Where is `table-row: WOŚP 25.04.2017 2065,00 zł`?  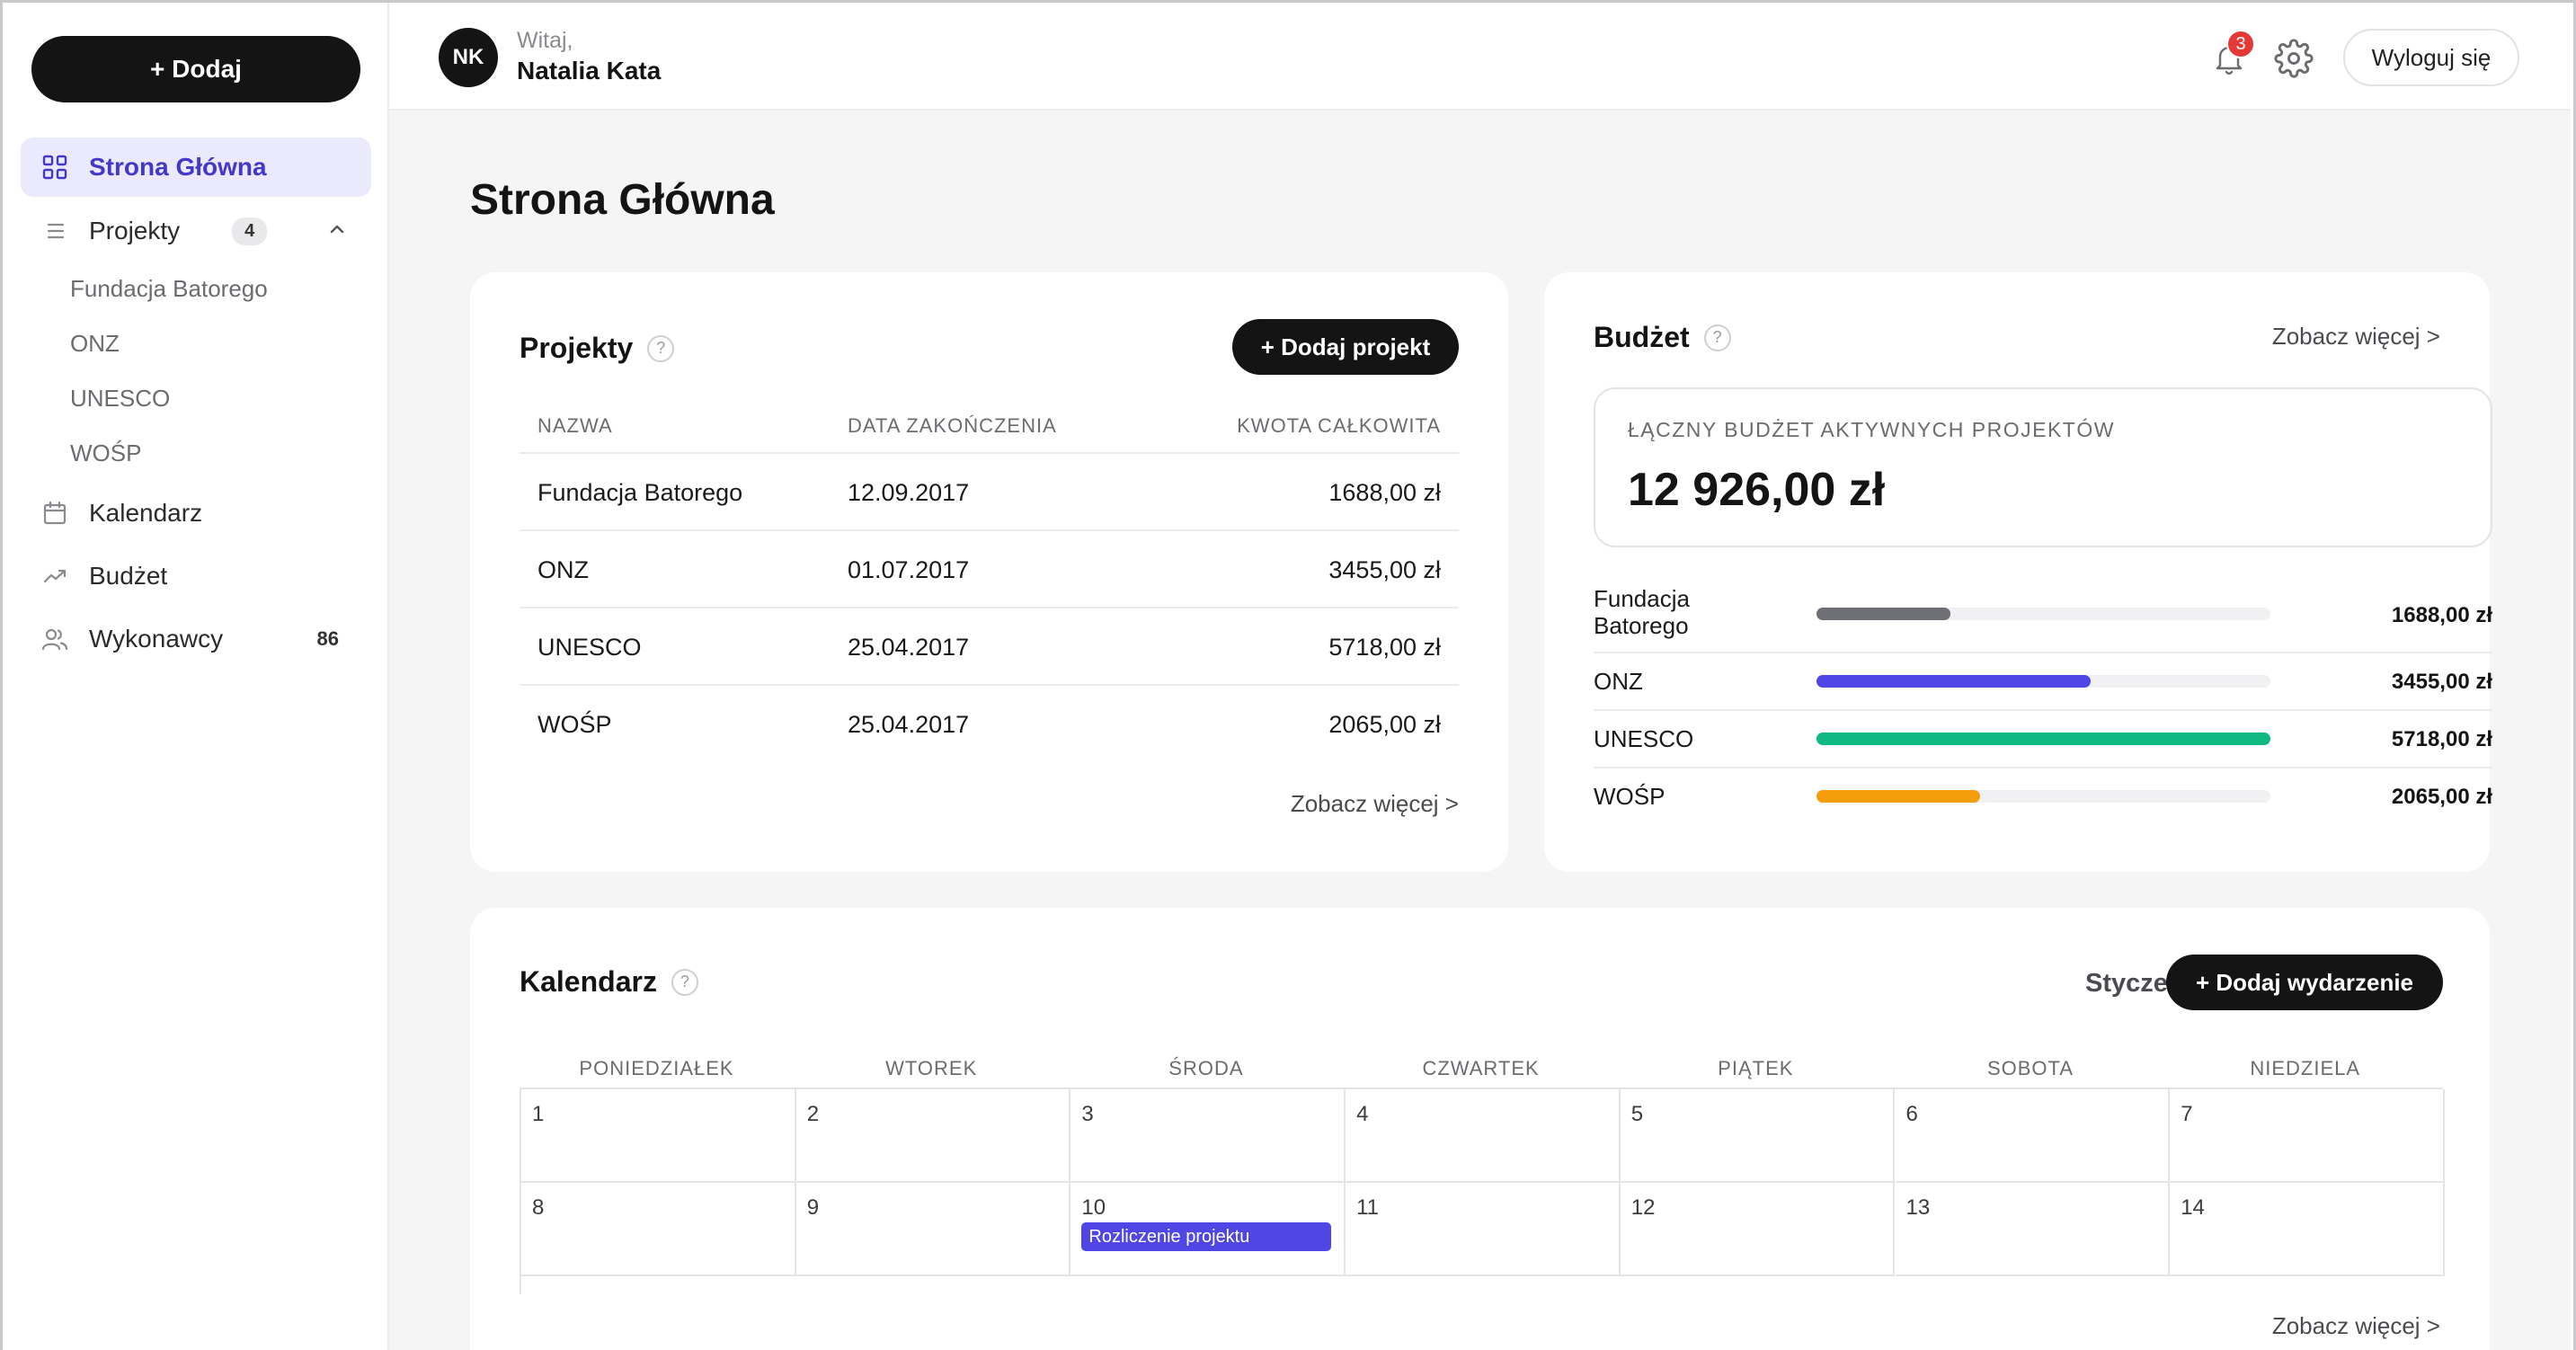
table-row: WOŚP 25.04.2017 2065,00 zł is located at coordinates (989, 722).